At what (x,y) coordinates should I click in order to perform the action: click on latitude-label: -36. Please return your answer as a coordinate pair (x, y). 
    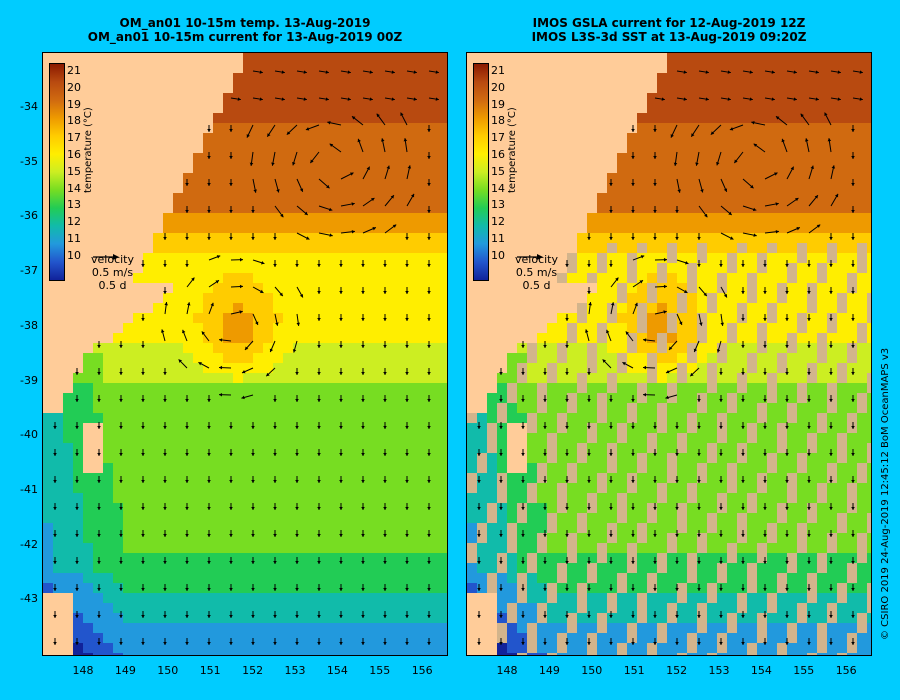
    Looking at the image, I should click on (29, 216).